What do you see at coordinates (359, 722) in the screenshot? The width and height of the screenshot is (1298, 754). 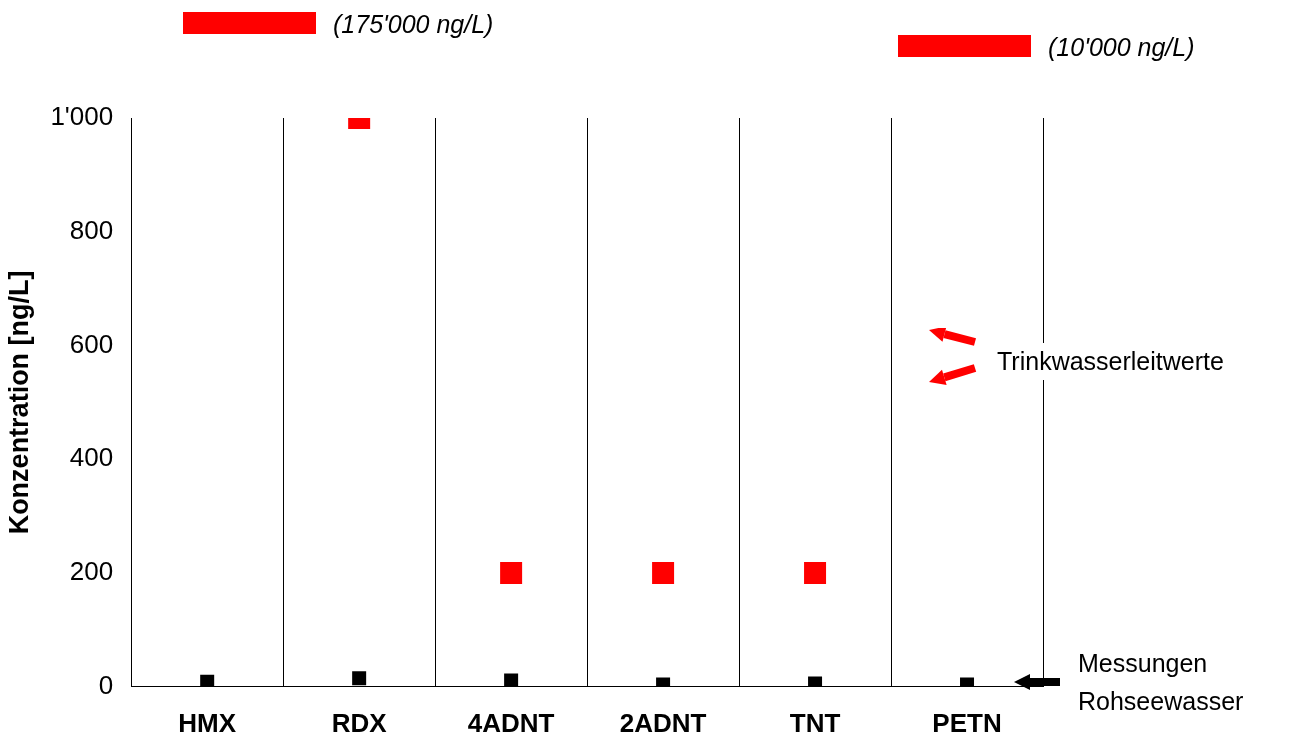 I see `x-tick-label: RDX` at bounding box center [359, 722].